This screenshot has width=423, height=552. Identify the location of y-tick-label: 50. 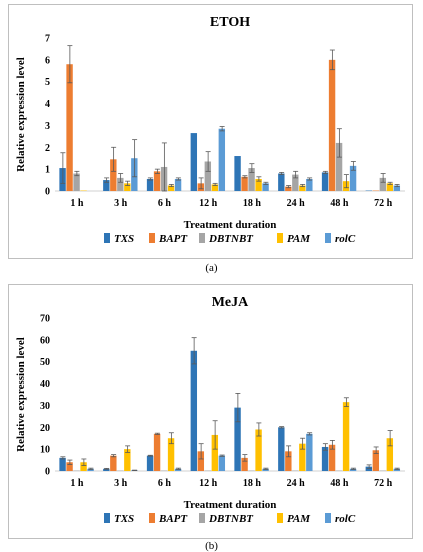
(45, 362).